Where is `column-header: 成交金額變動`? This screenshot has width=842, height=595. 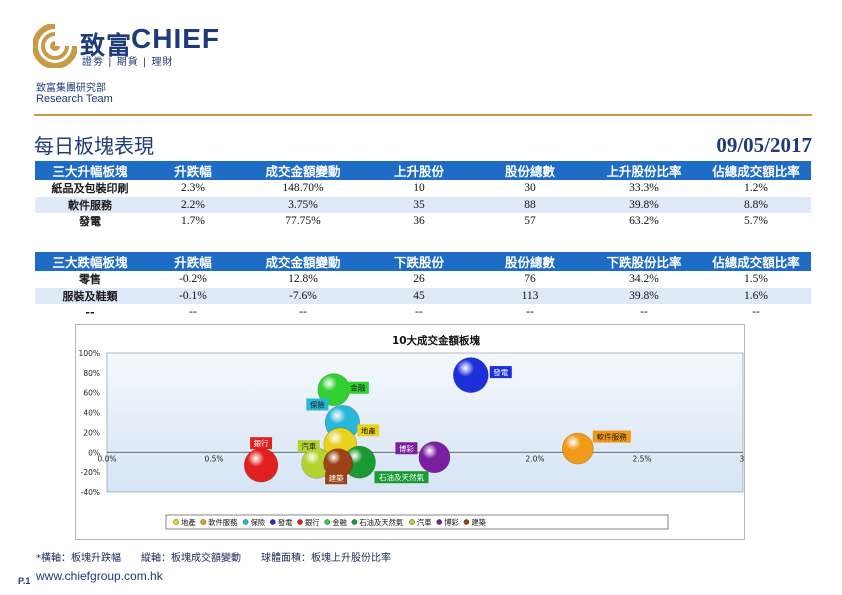
column-header: 成交金額變動 is located at coordinates (303, 170).